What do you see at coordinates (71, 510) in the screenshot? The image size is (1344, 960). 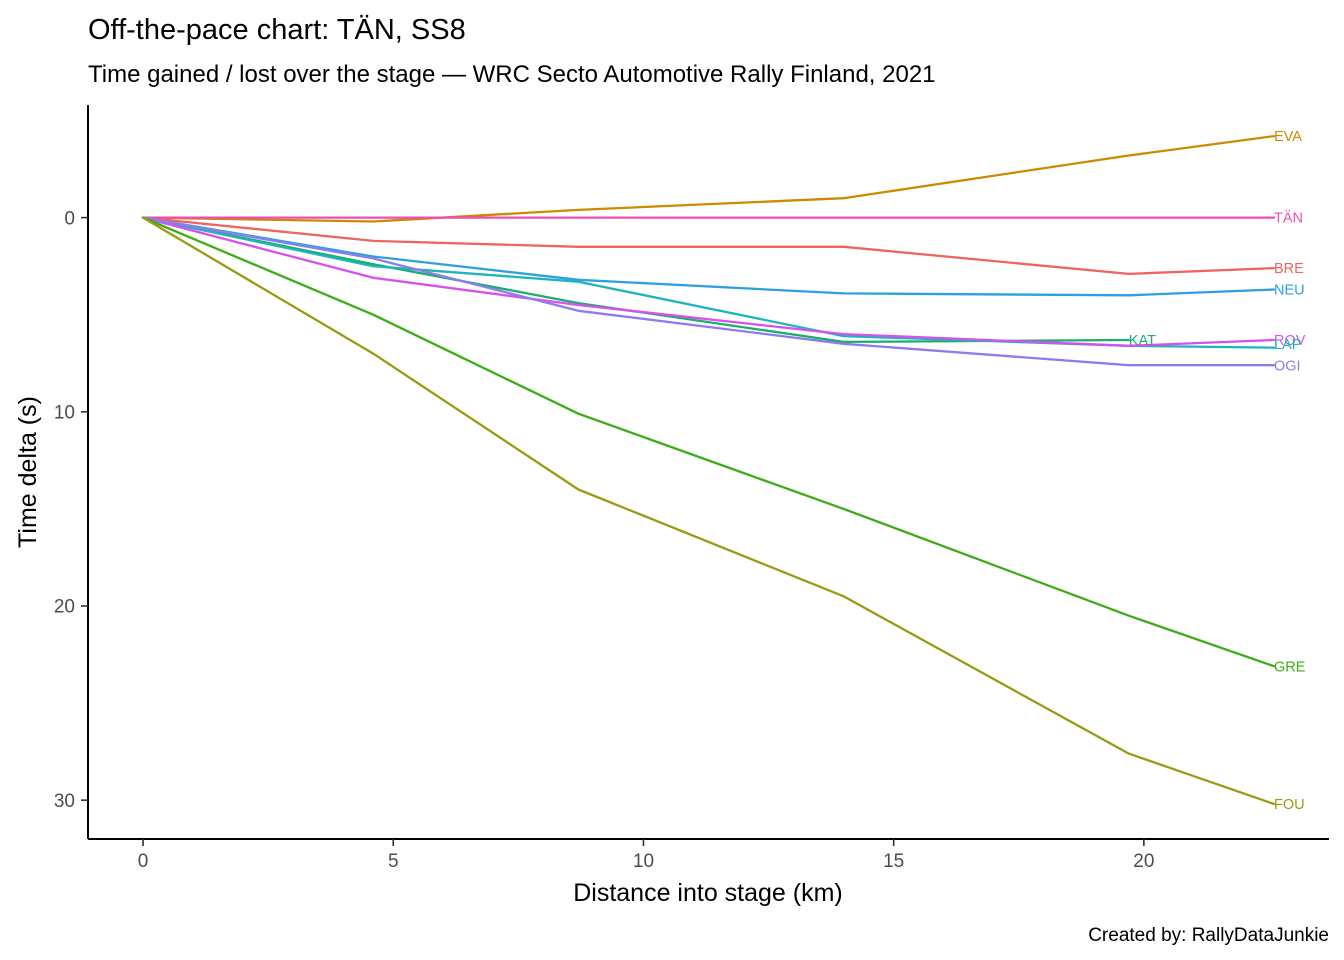 I see `y-axis-ticks: 0 10 20 30` at bounding box center [71, 510].